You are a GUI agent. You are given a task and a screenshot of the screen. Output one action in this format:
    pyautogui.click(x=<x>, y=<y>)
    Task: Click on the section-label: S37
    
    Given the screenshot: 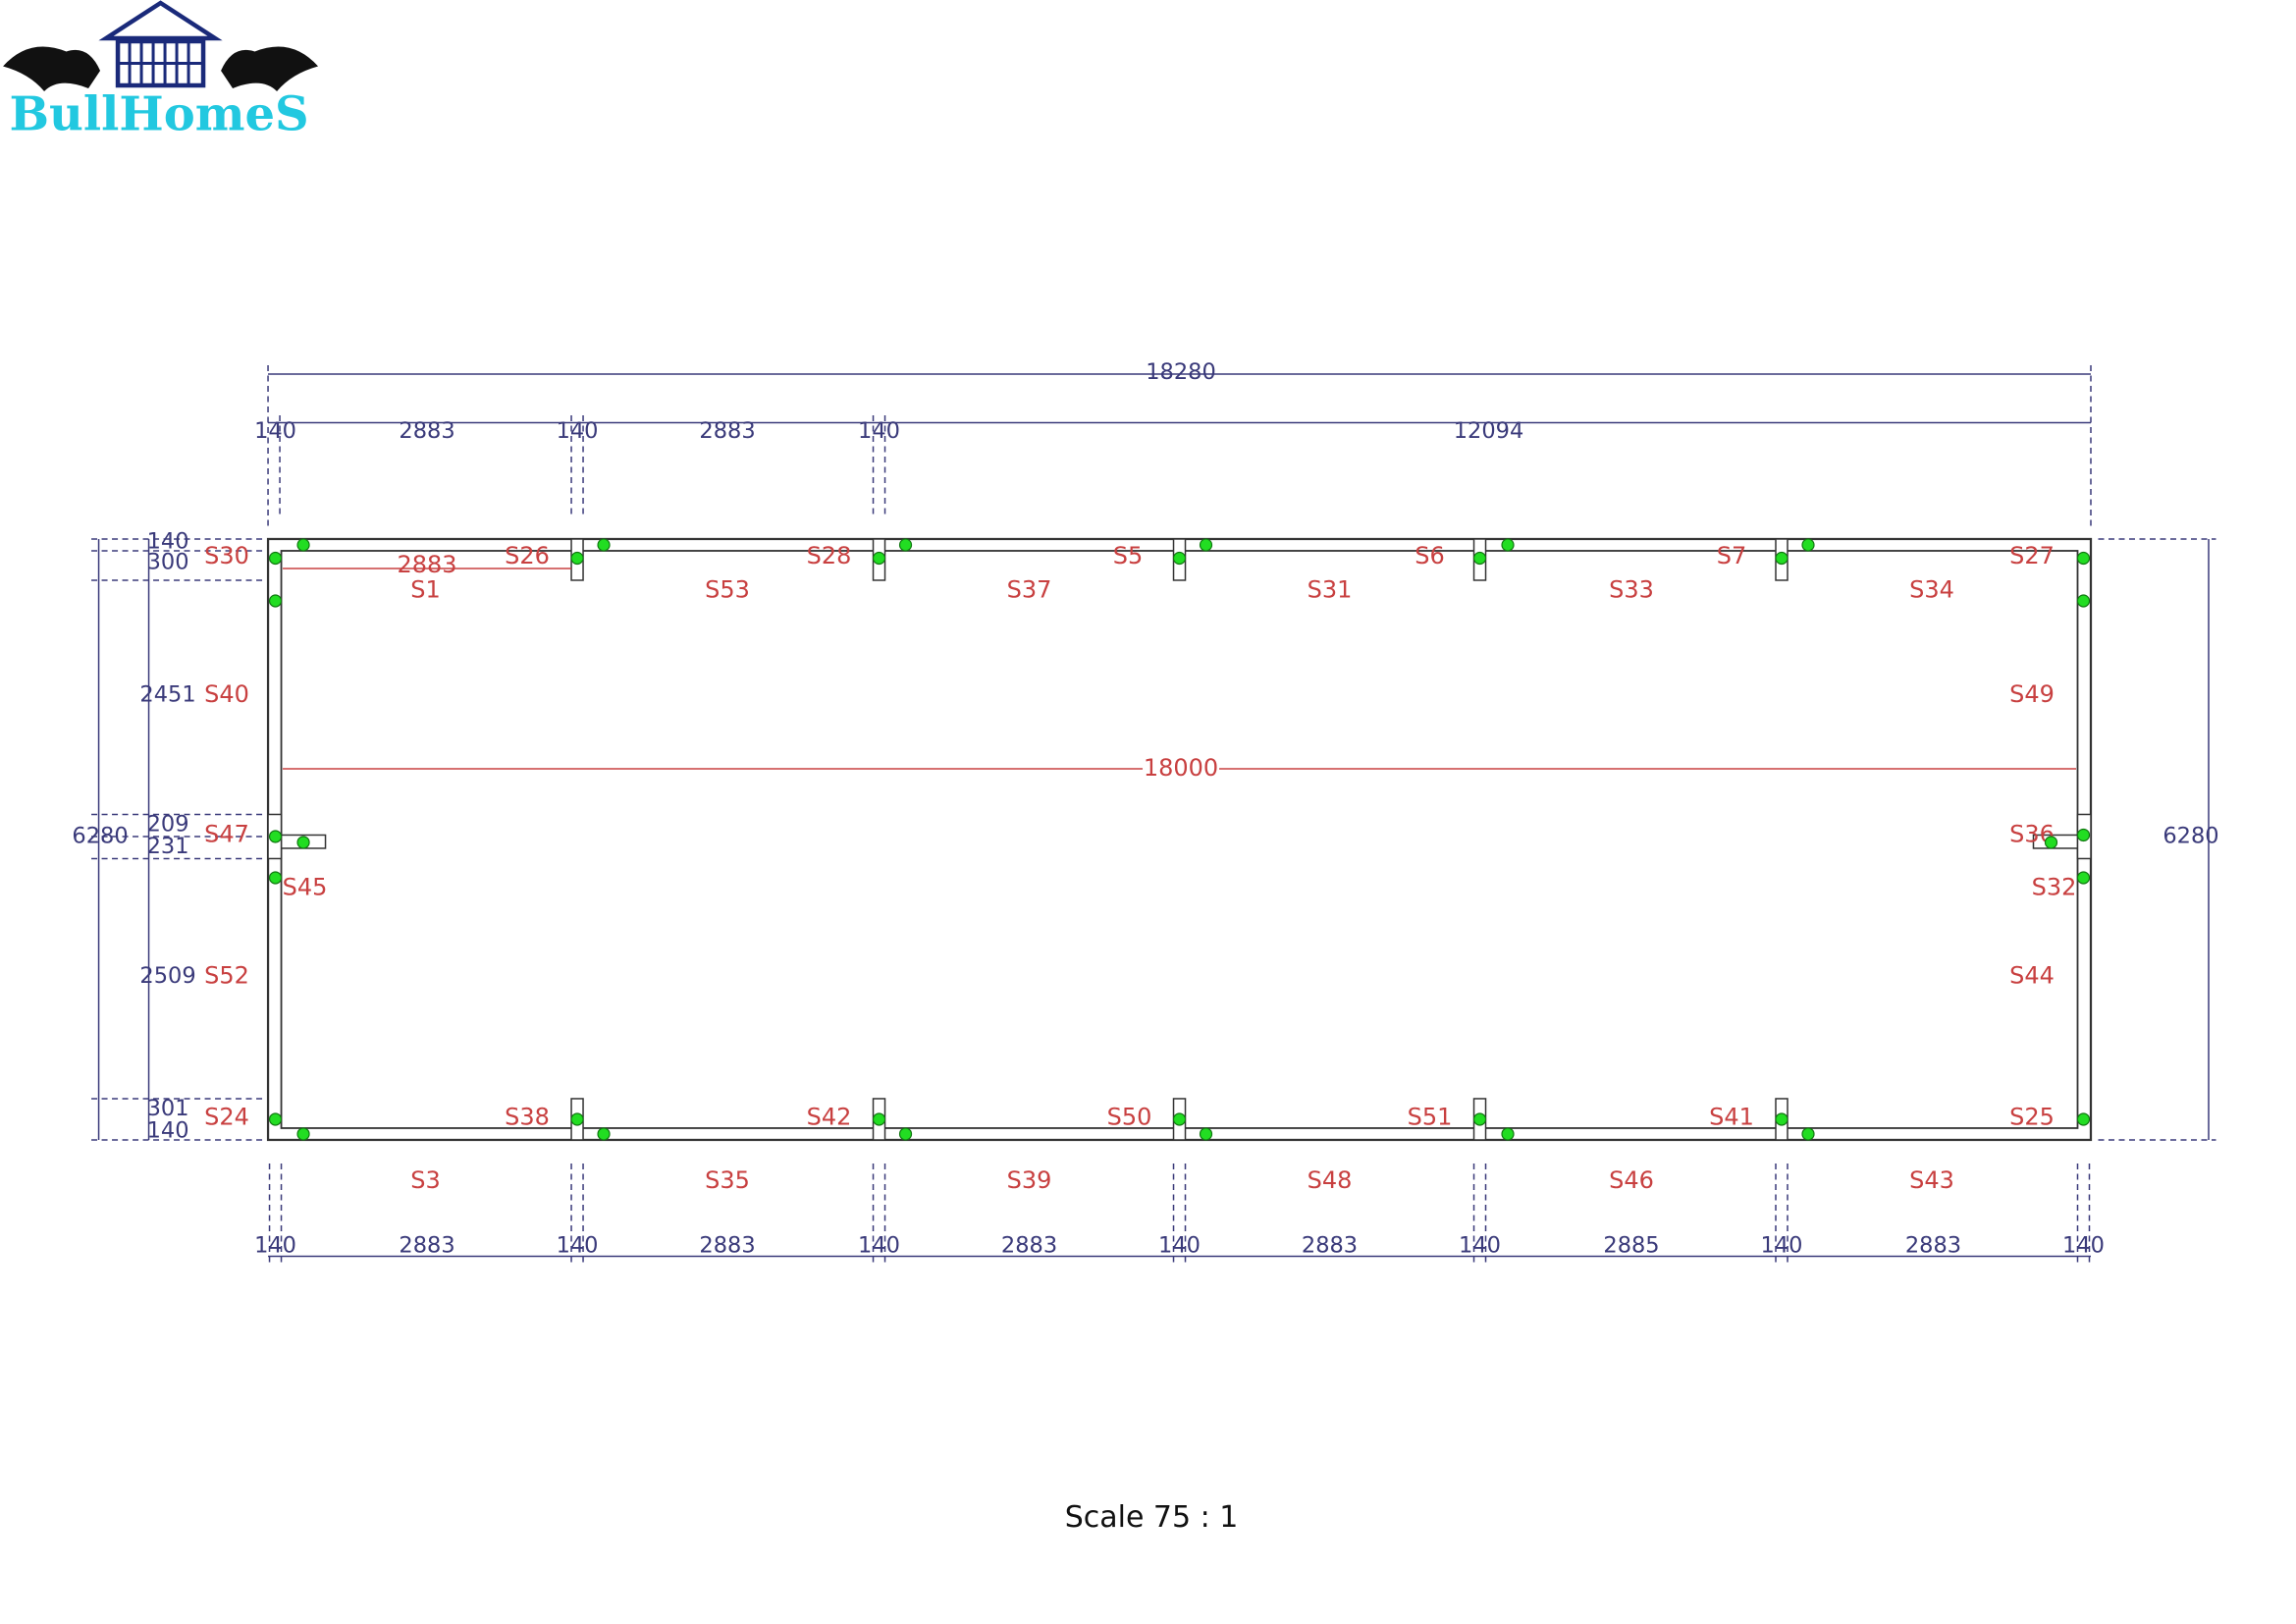 What is the action you would take?
    pyautogui.click(x=1030, y=589)
    